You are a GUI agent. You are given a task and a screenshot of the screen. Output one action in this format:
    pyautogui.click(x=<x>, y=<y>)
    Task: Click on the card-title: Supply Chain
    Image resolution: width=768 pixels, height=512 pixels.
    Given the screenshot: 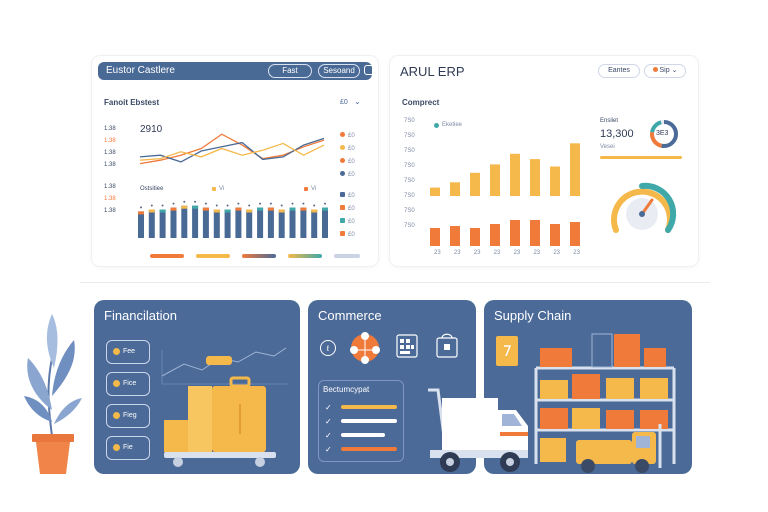 What is the action you would take?
    pyautogui.click(x=533, y=315)
    